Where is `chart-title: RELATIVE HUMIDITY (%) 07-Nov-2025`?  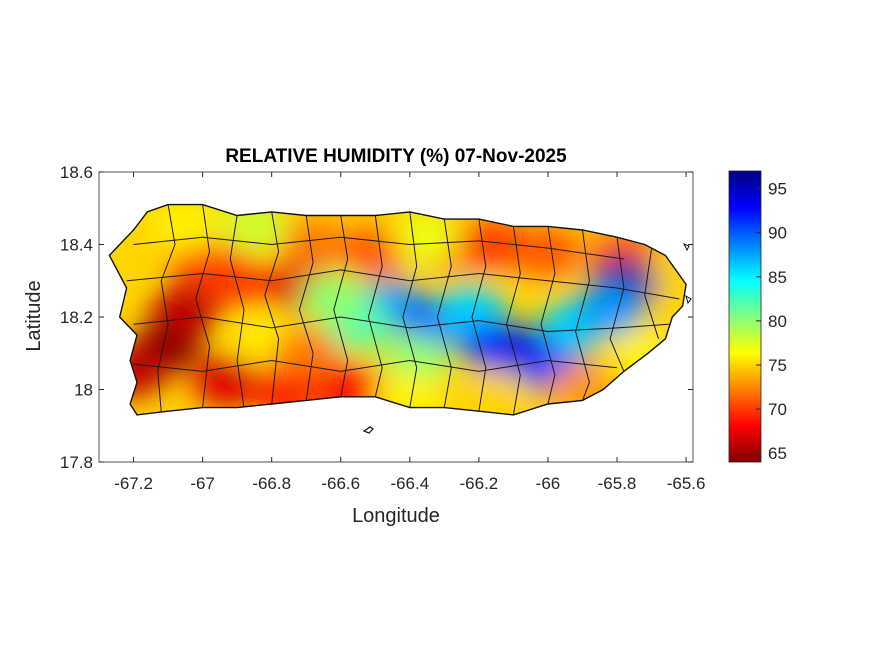 chart-title: RELATIVE HUMIDITY (%) 07-Nov-2025 is located at coordinates (396, 156).